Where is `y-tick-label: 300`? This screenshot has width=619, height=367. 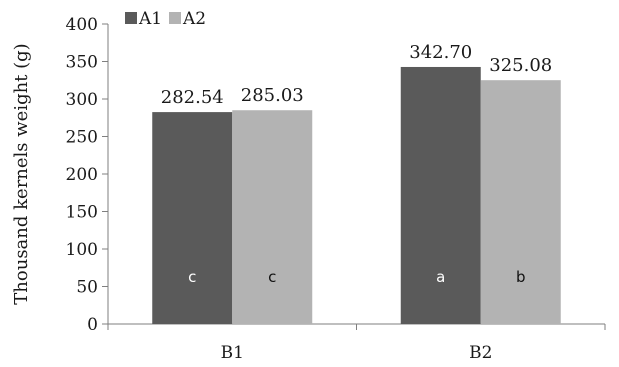 y-tick-label: 300 is located at coordinates (82, 100).